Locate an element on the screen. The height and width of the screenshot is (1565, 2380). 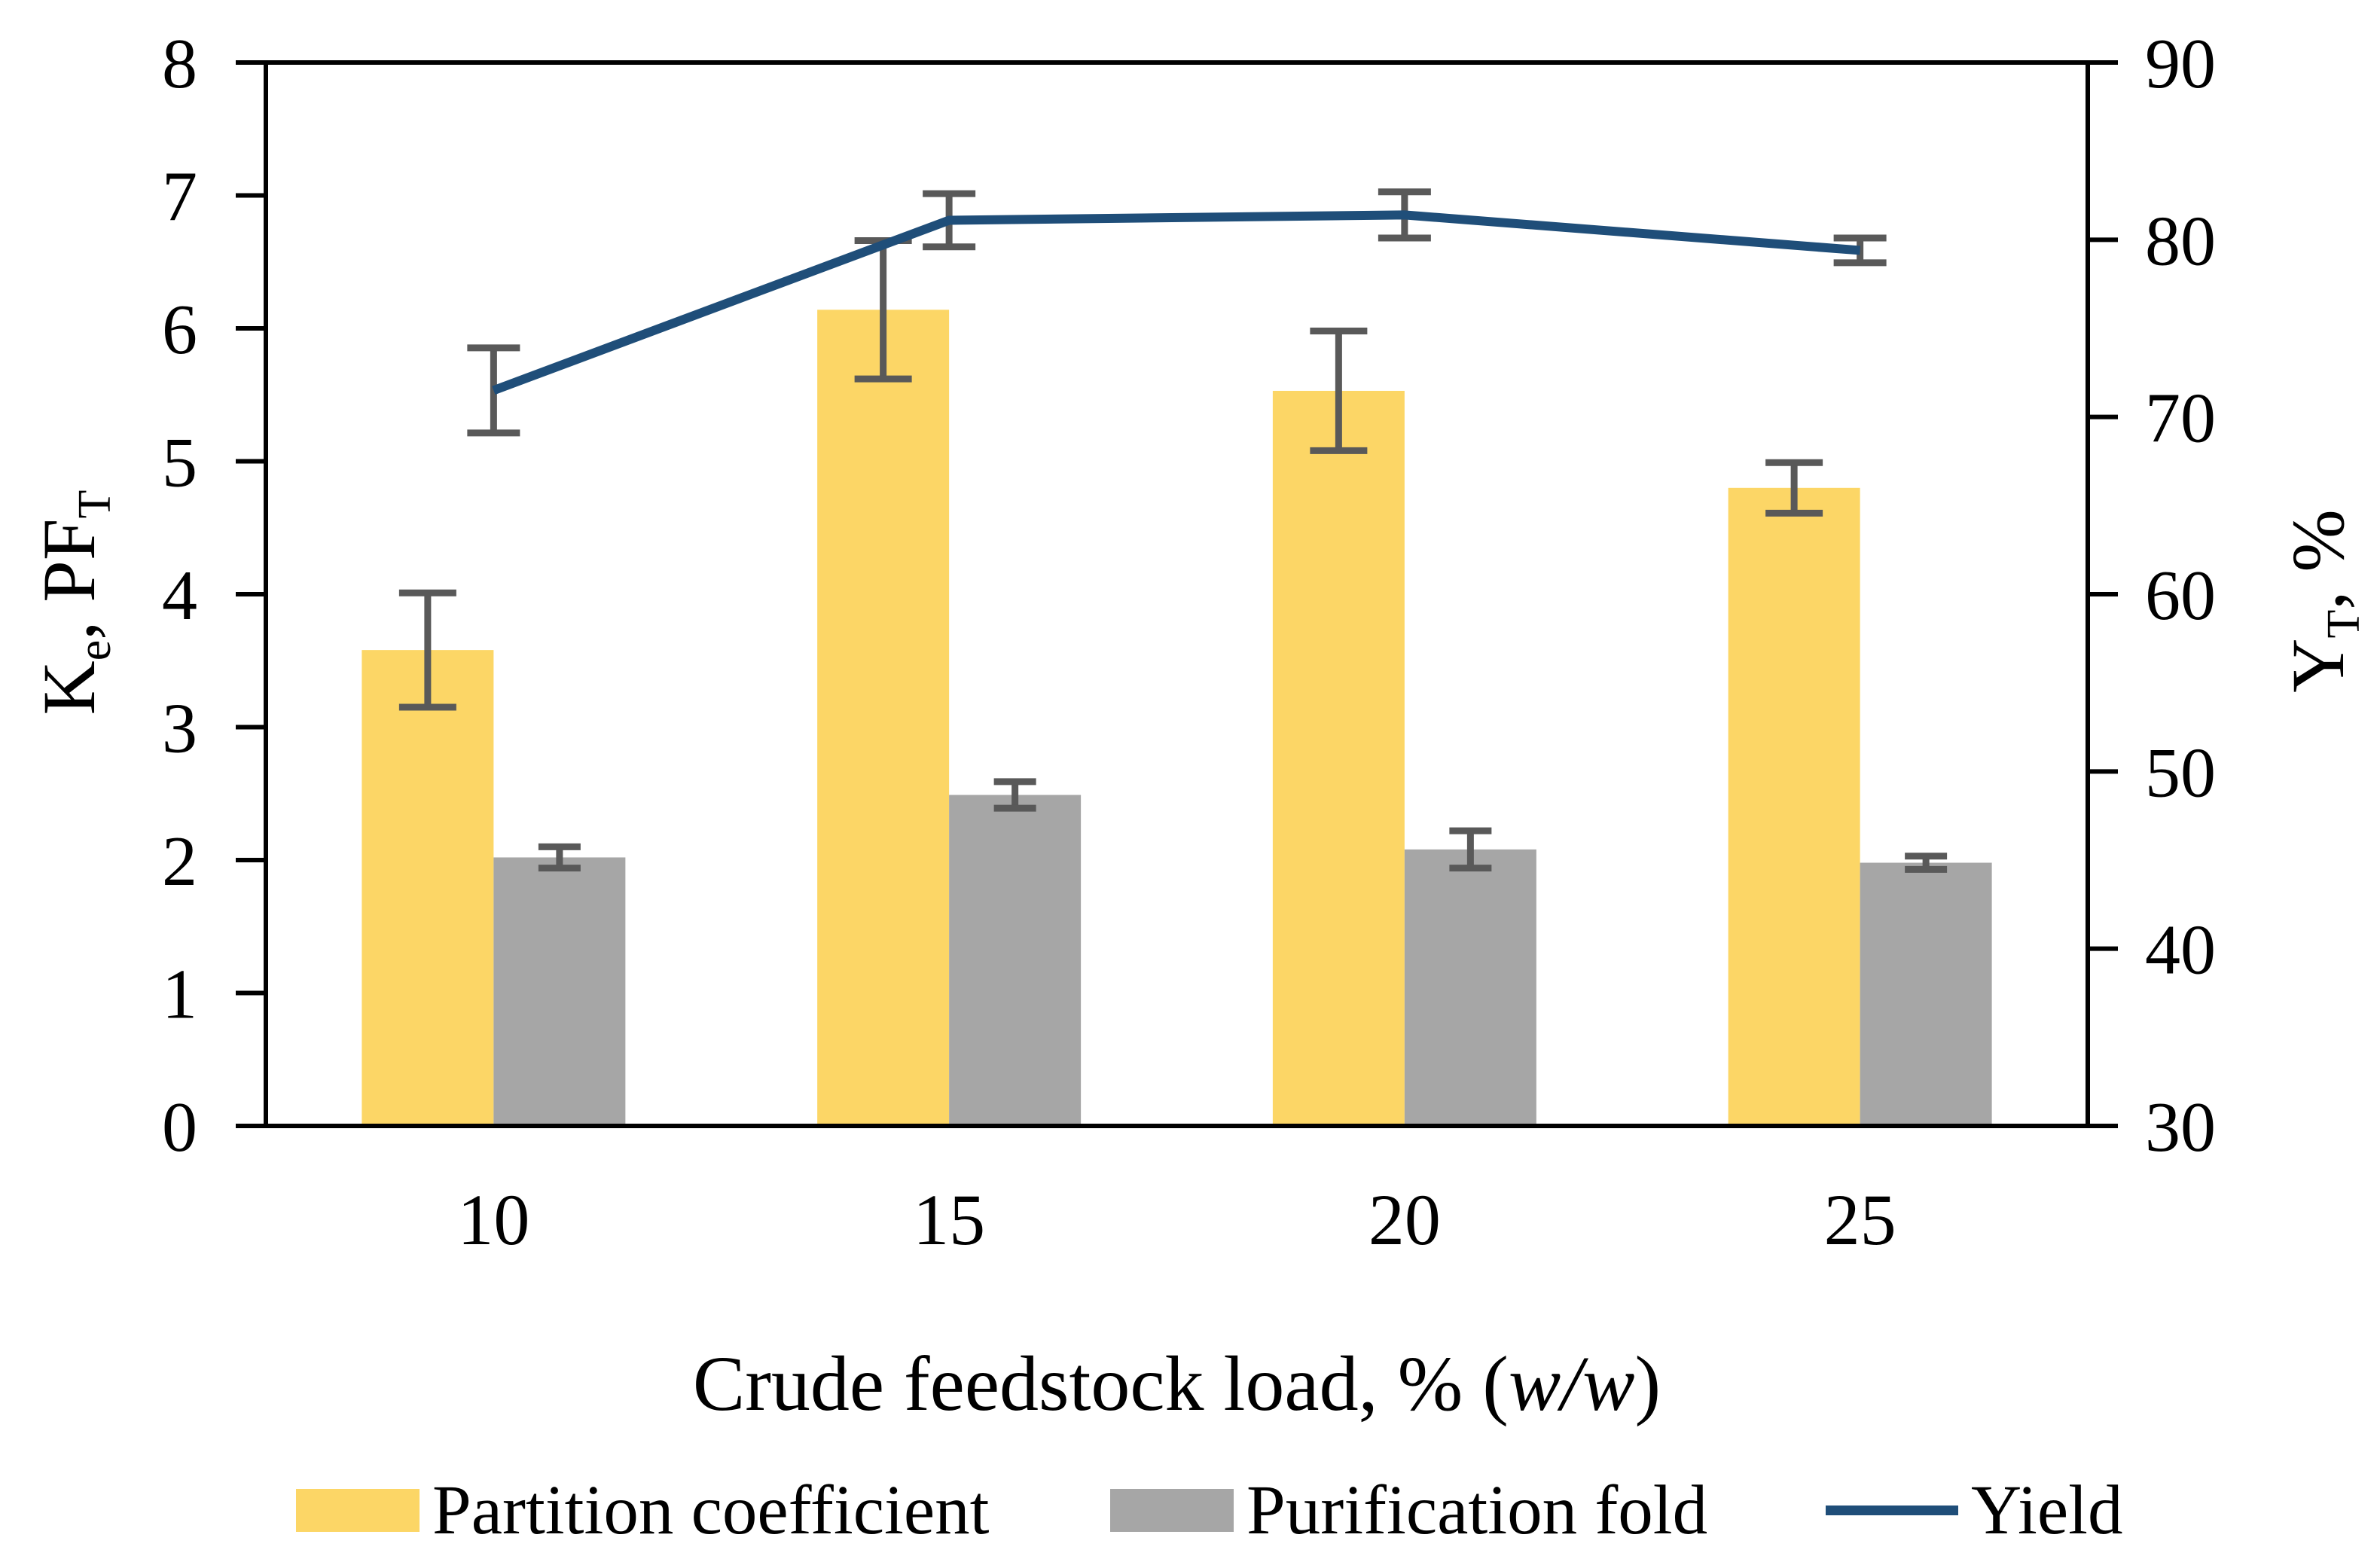
legend-item-partition-coefficient: Partition coefficient is located at coordinates (642, 1510).